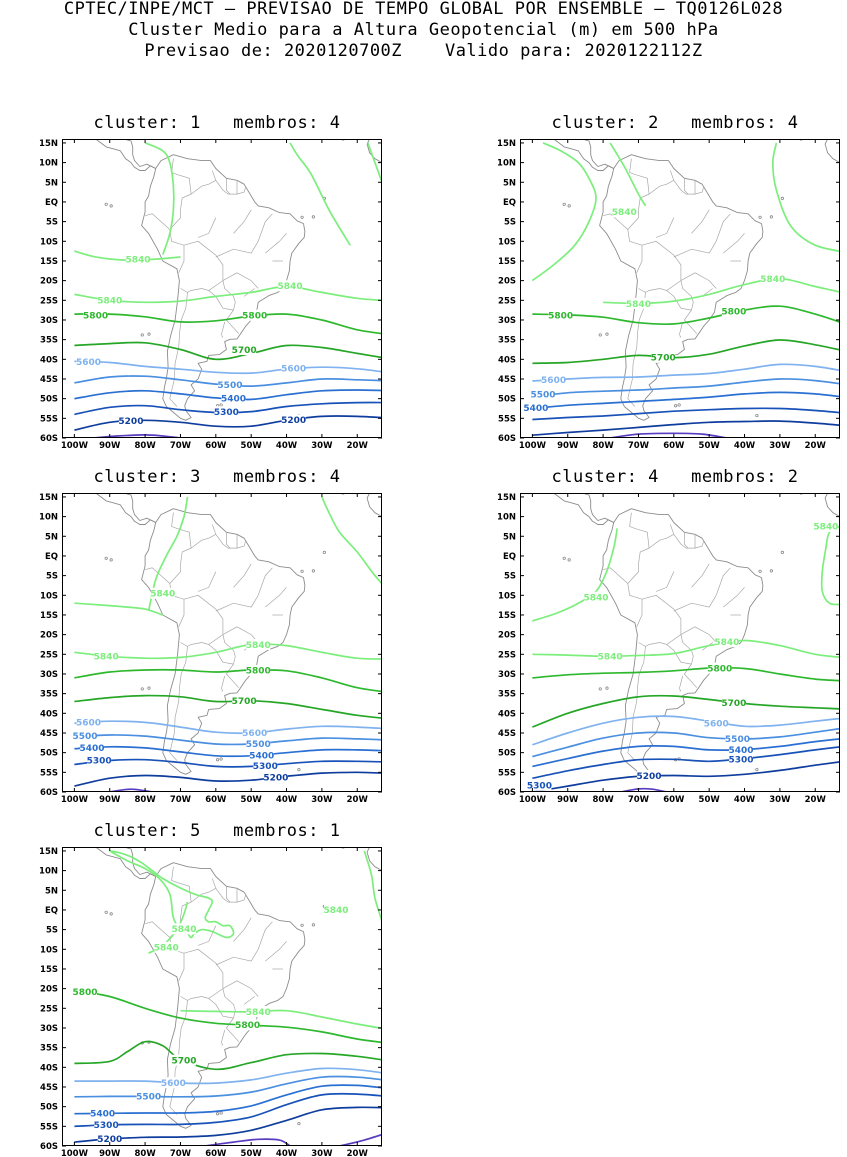  I want to click on panel-title: cluster: 1 membros: 4, so click(217, 123).